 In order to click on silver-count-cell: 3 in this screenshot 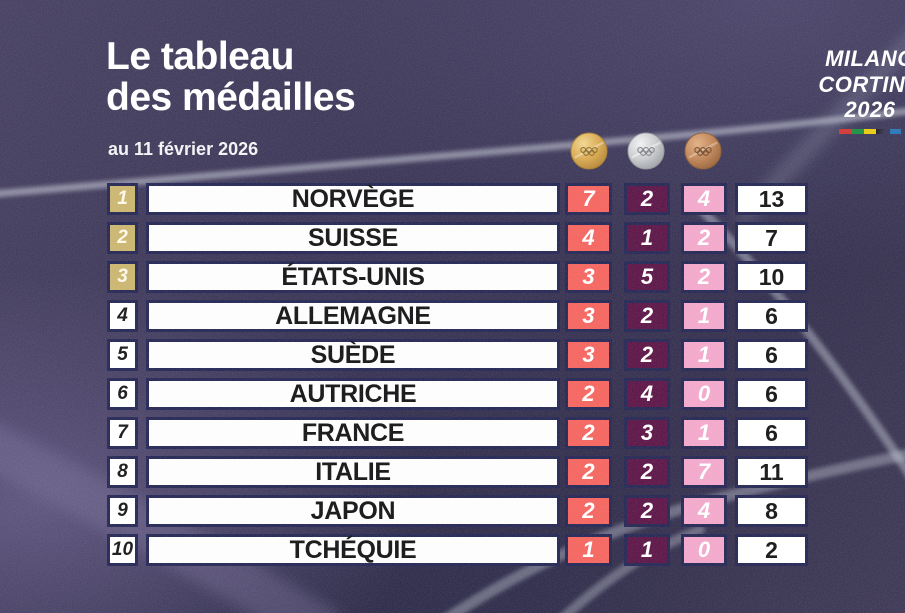, I will do `click(647, 433)`.